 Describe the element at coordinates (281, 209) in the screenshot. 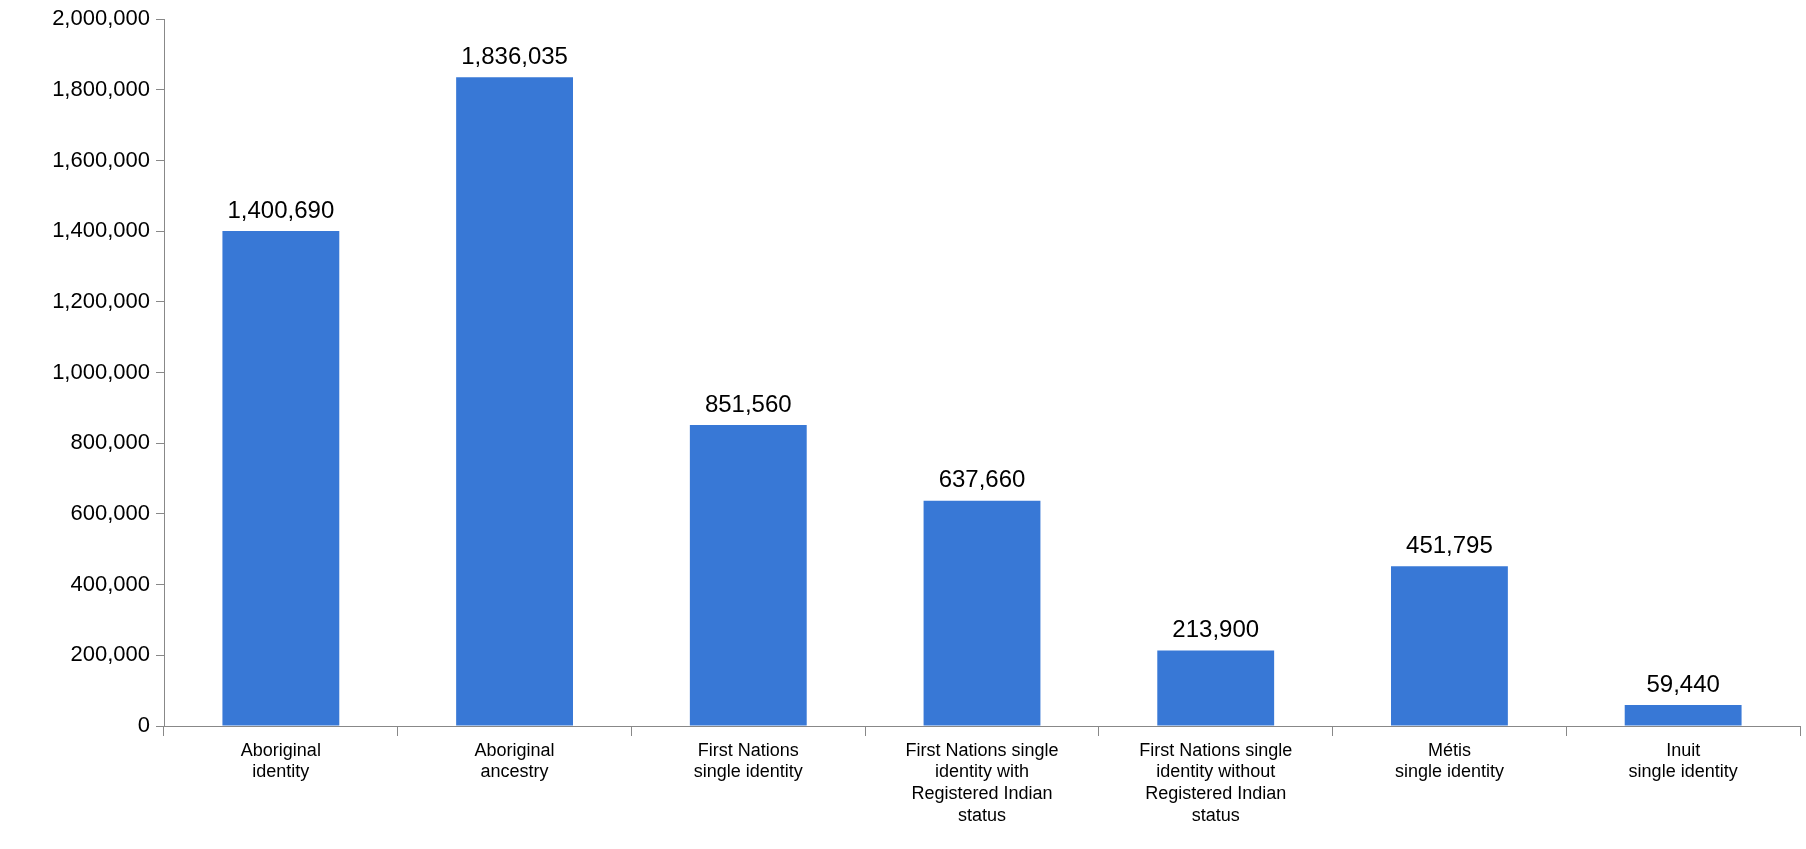

I see `data-label: 1,400,690` at that location.